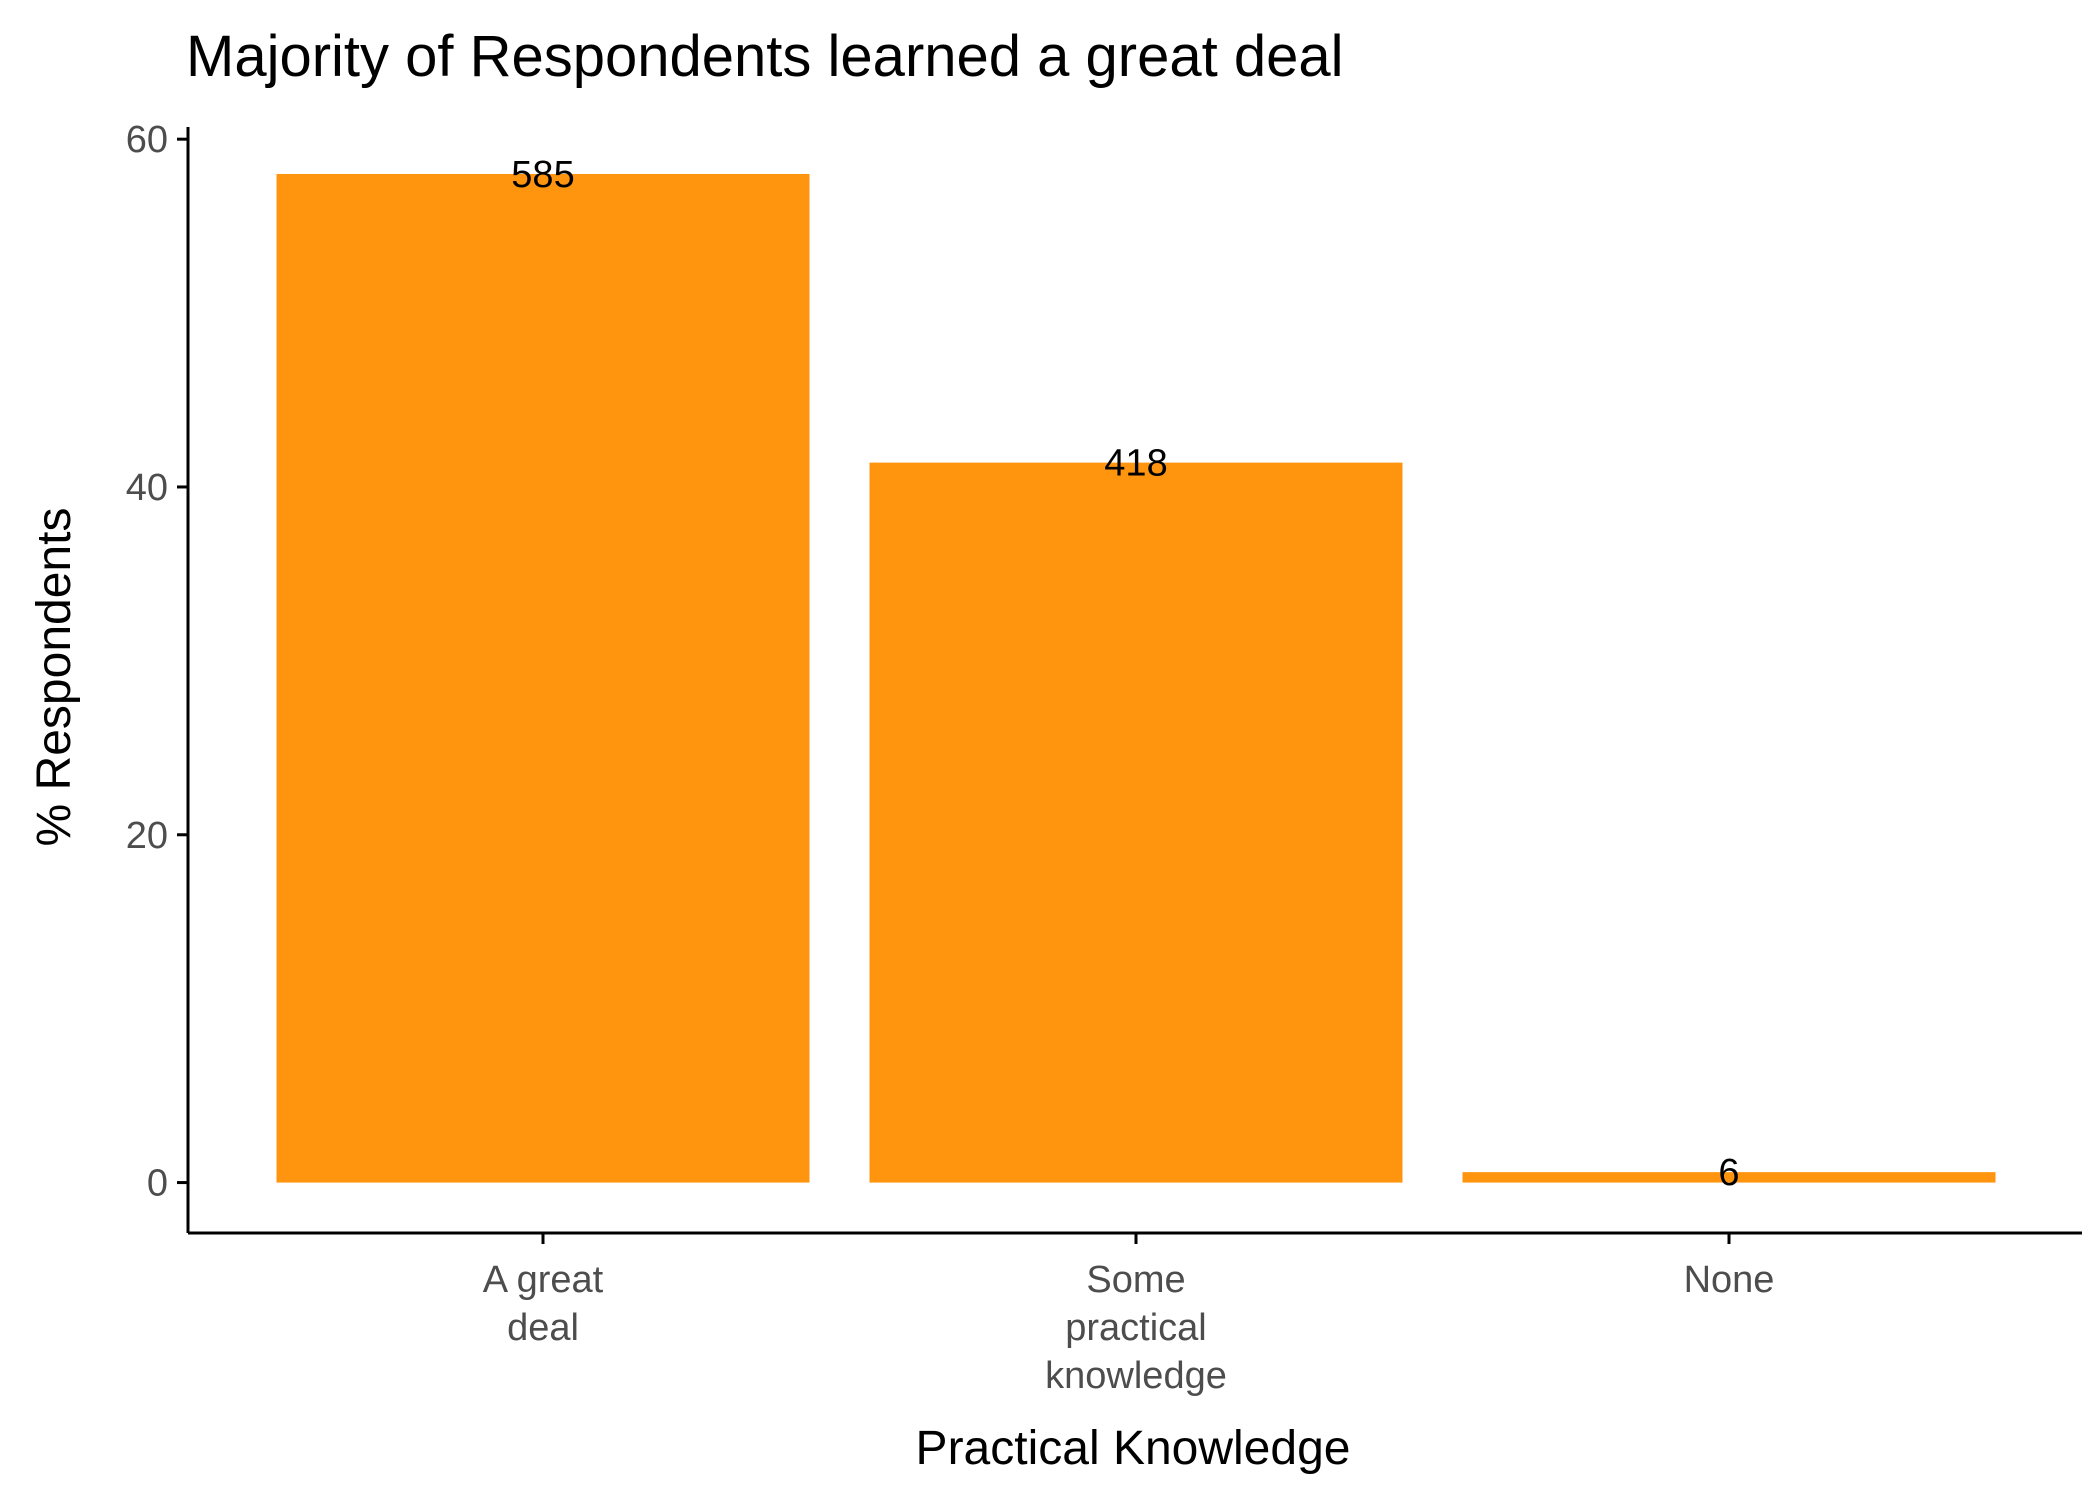  Describe the element at coordinates (157, 1184) in the screenshot. I see `y-tick-label: 0` at that location.